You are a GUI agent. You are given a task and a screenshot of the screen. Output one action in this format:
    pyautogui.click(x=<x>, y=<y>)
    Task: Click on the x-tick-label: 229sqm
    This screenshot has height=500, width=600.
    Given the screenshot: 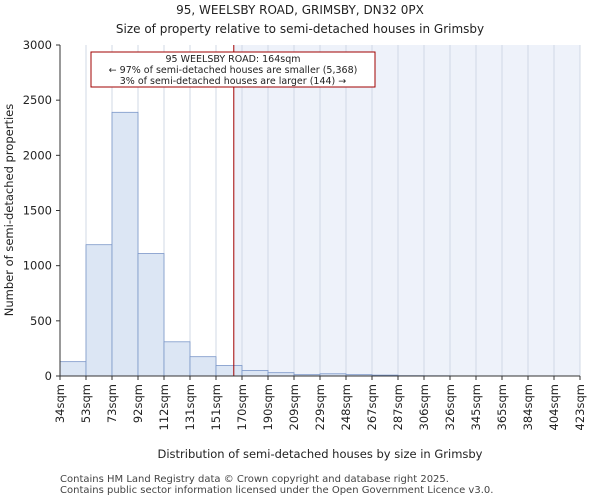 What is the action you would take?
    pyautogui.click(x=320, y=407)
    